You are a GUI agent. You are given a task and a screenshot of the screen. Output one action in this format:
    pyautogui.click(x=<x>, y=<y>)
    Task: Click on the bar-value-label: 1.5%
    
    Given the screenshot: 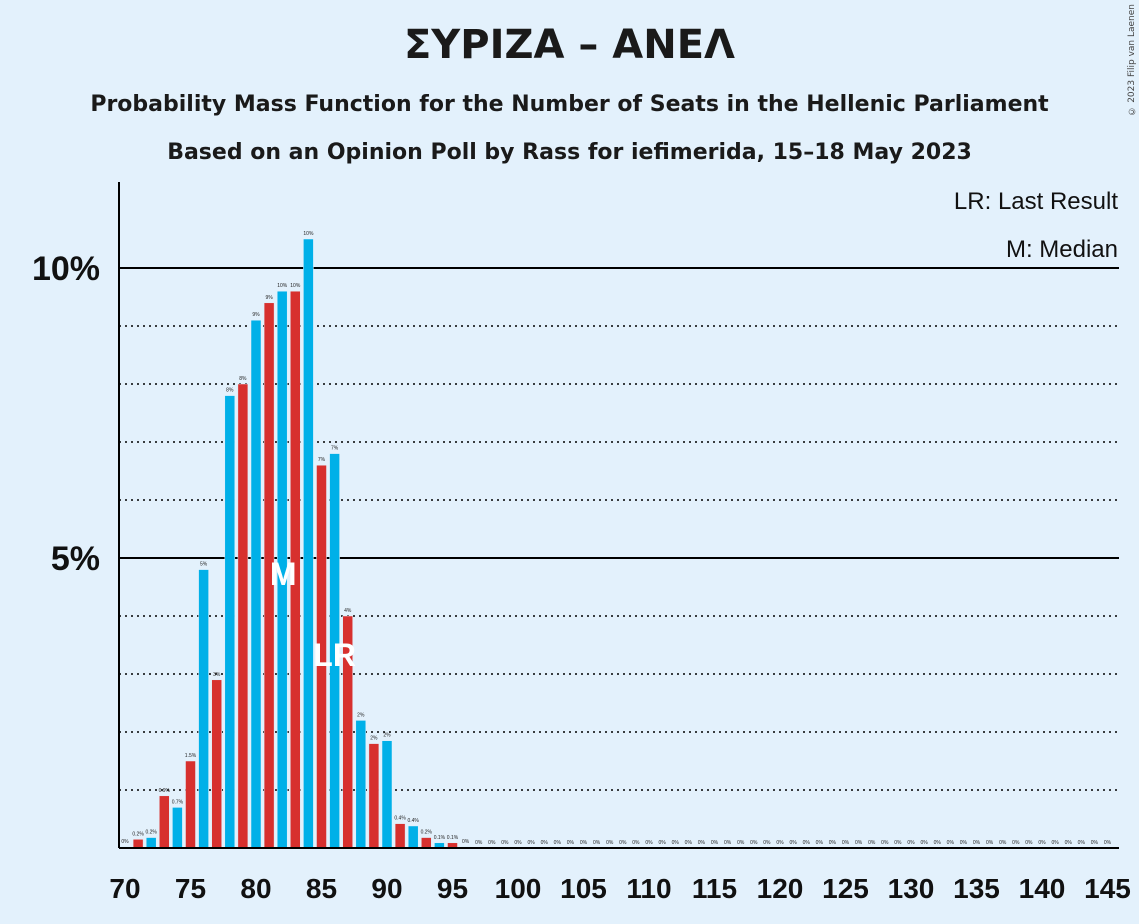 What is the action you would take?
    pyautogui.click(x=191, y=756)
    